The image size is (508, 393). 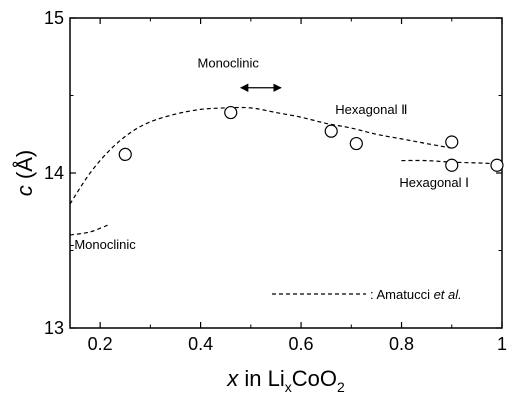 What do you see at coordinates (367, 294) in the screenshot?
I see `legend: : Amatucci et al.` at bounding box center [367, 294].